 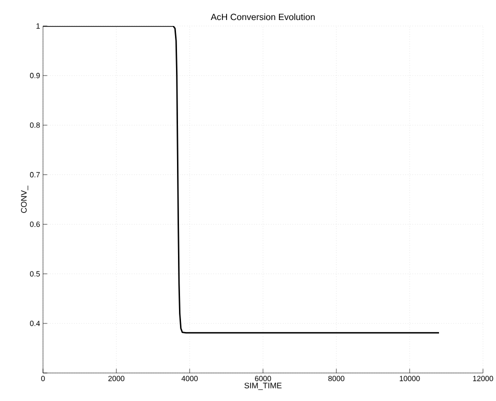 What do you see at coordinates (263, 386) in the screenshot?
I see `x-axis-title: SIM_TIME` at bounding box center [263, 386].